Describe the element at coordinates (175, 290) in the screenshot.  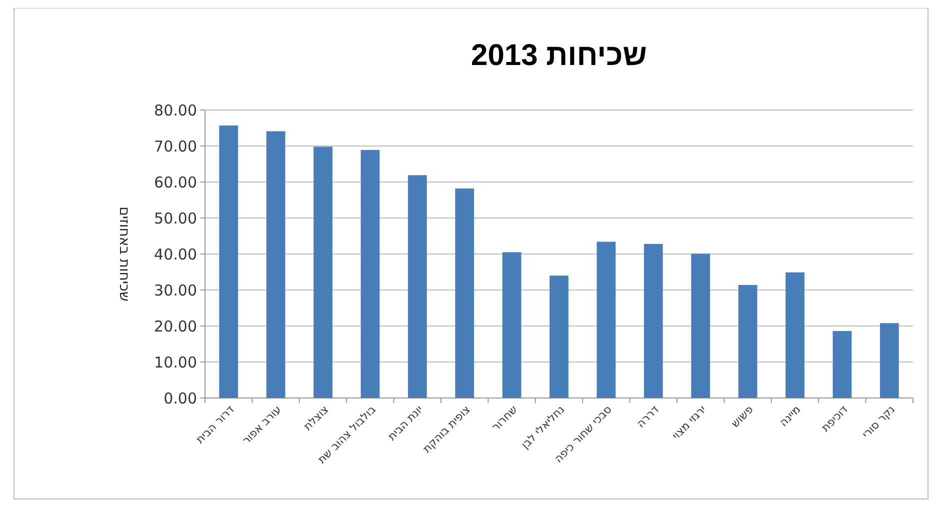
I see `y-tick-label: 30.00` at that location.